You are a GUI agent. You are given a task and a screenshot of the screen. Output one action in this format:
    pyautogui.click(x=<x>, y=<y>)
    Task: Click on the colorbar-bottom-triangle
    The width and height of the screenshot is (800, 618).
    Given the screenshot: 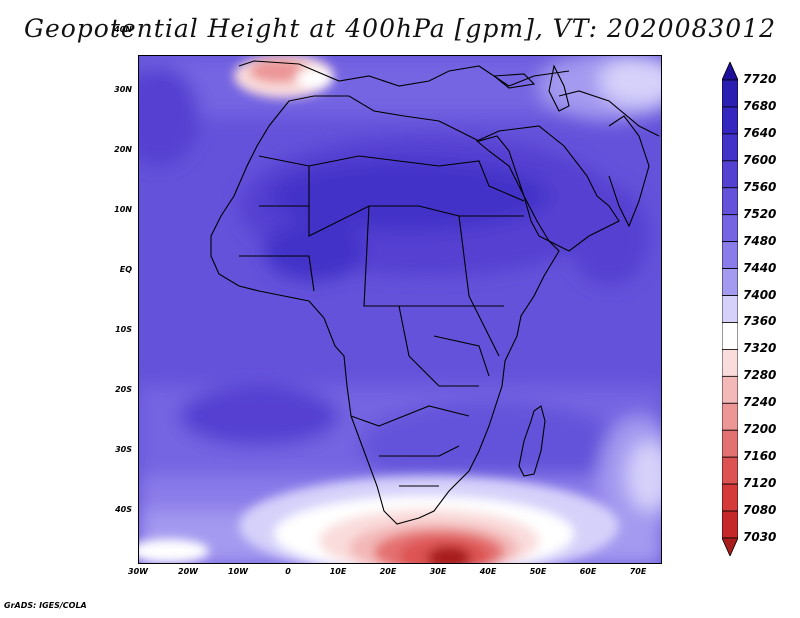 What is the action you would take?
    pyautogui.click(x=730, y=546)
    